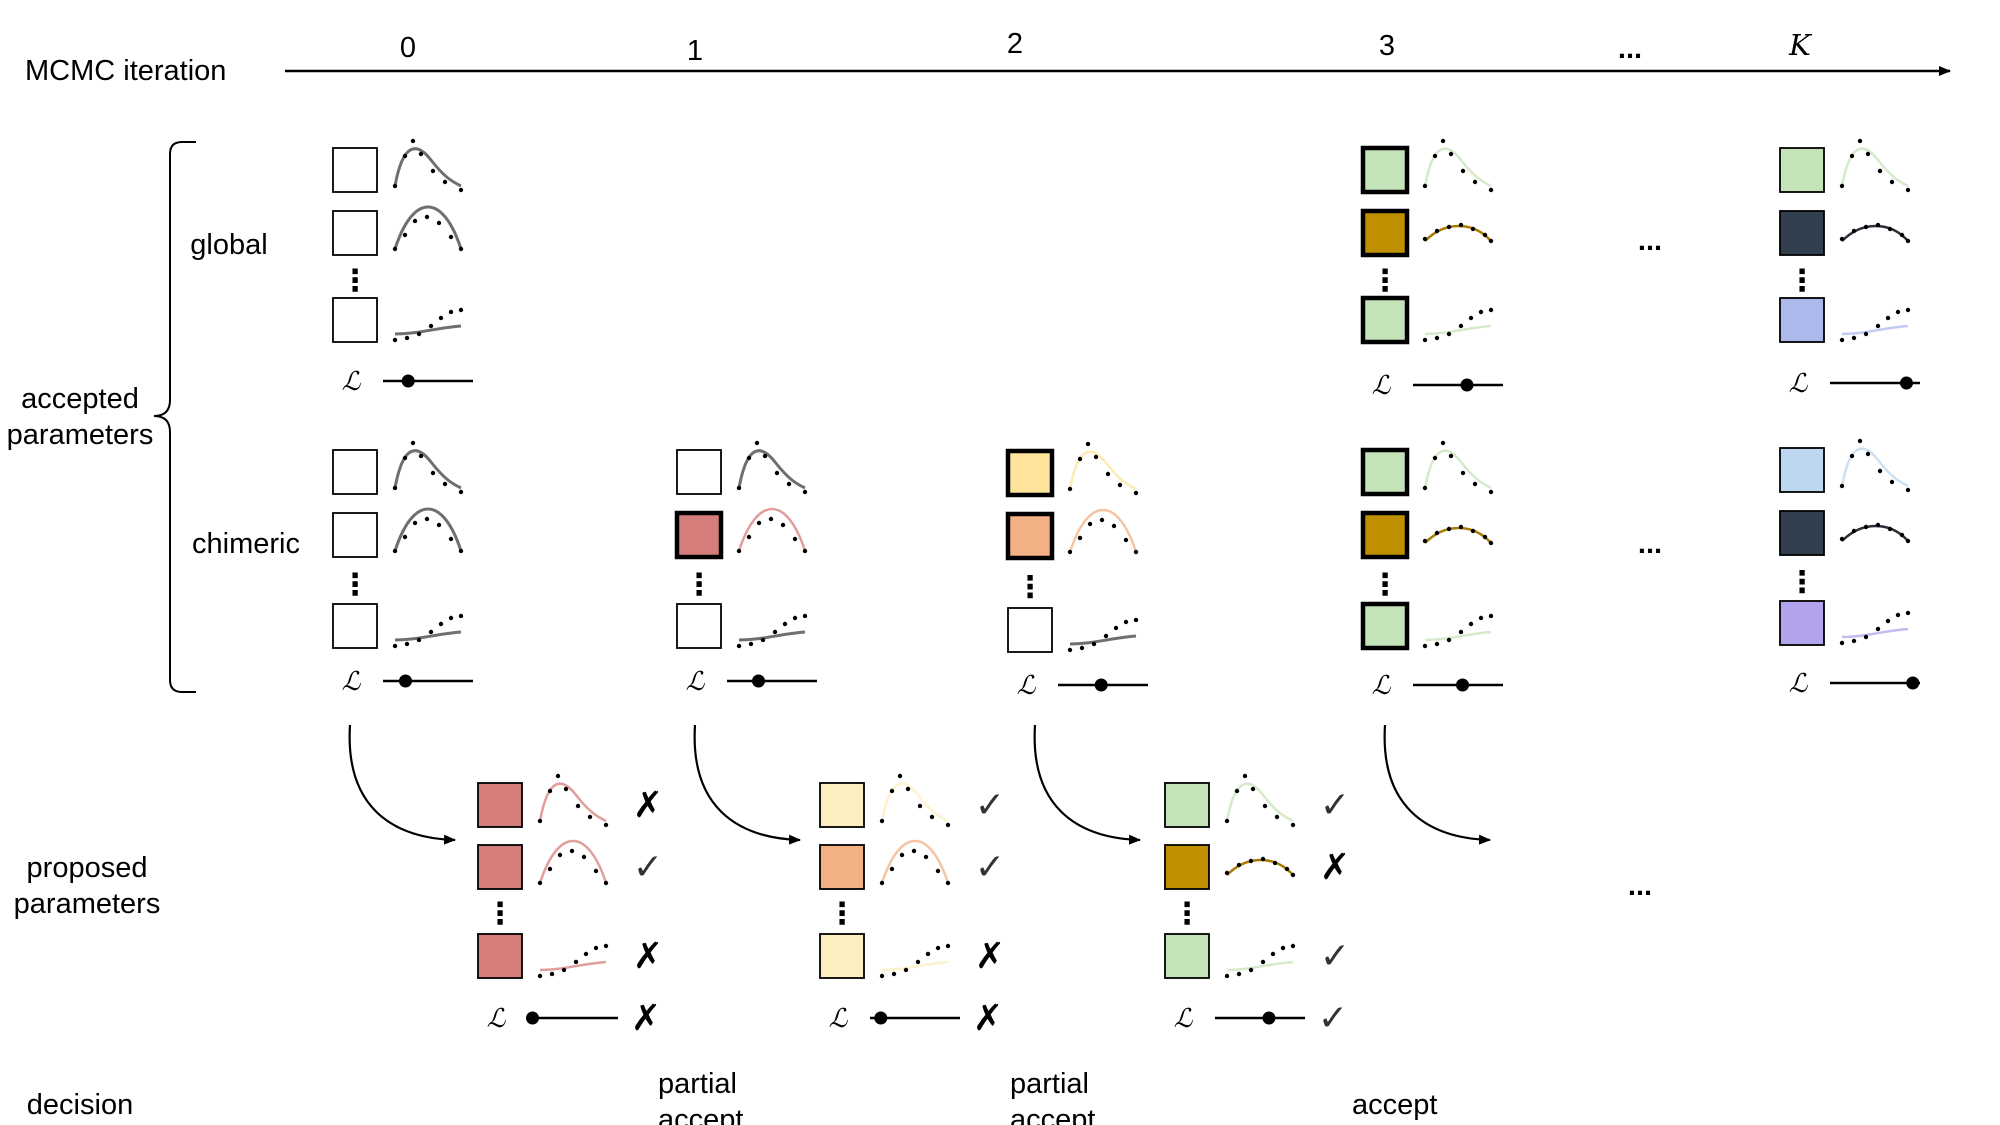  What do you see at coordinates (125, 71) in the screenshot?
I see `iteration-axis-label: MCMC iteration` at bounding box center [125, 71].